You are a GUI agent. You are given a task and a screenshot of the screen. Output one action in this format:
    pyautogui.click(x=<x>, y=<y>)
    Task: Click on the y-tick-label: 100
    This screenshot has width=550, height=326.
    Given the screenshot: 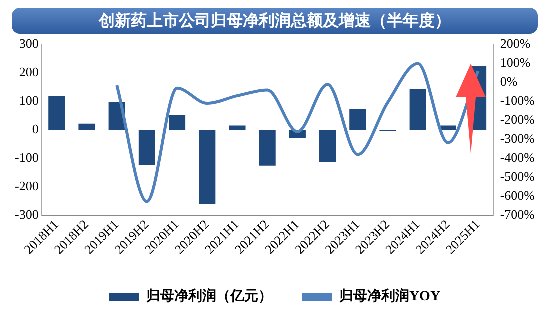 What is the action you would take?
    pyautogui.click(x=29, y=100)
    